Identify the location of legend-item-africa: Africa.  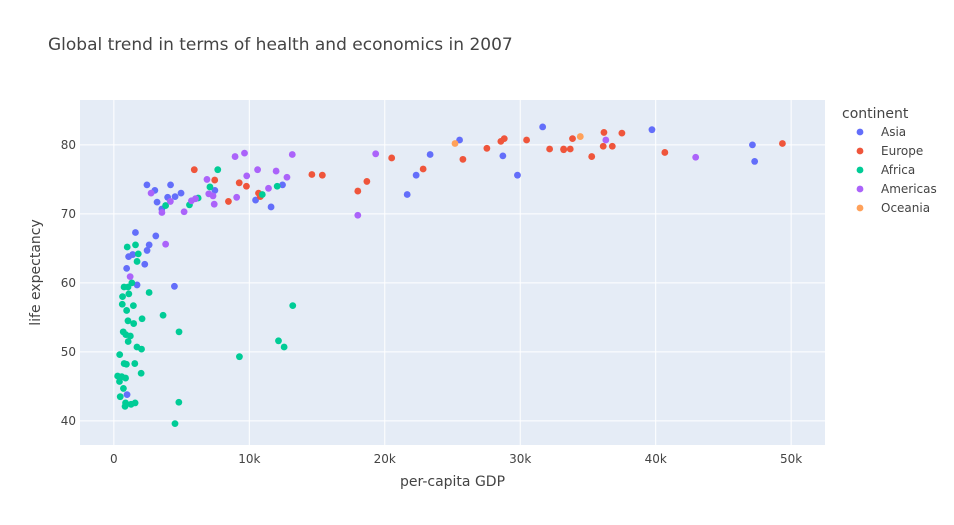
(886, 170).